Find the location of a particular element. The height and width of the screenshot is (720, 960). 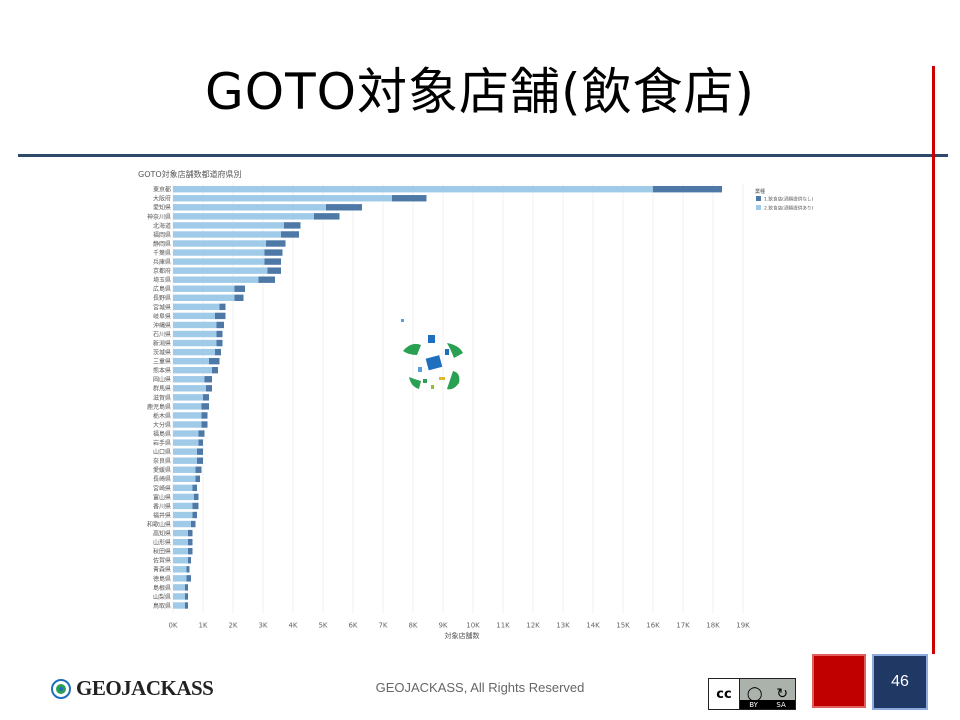

x-tick-label: 1K is located at coordinates (202, 625).